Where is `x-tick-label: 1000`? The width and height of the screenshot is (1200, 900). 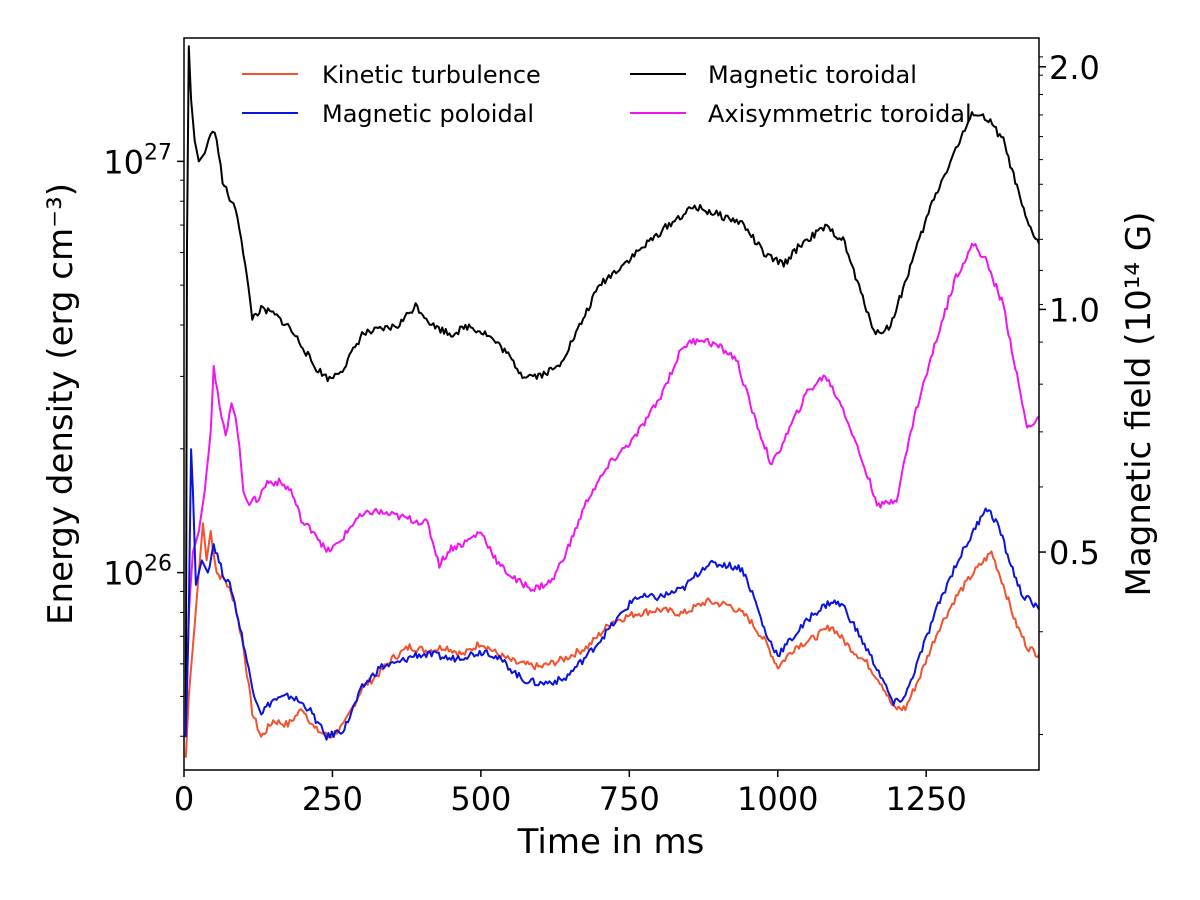
x-tick-label: 1000 is located at coordinates (777, 799).